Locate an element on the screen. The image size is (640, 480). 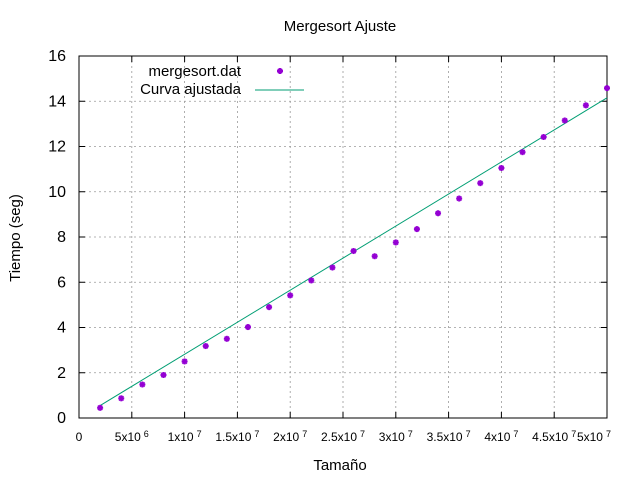
legend: mergesort.dat Curva ajustada is located at coordinates (222, 80).